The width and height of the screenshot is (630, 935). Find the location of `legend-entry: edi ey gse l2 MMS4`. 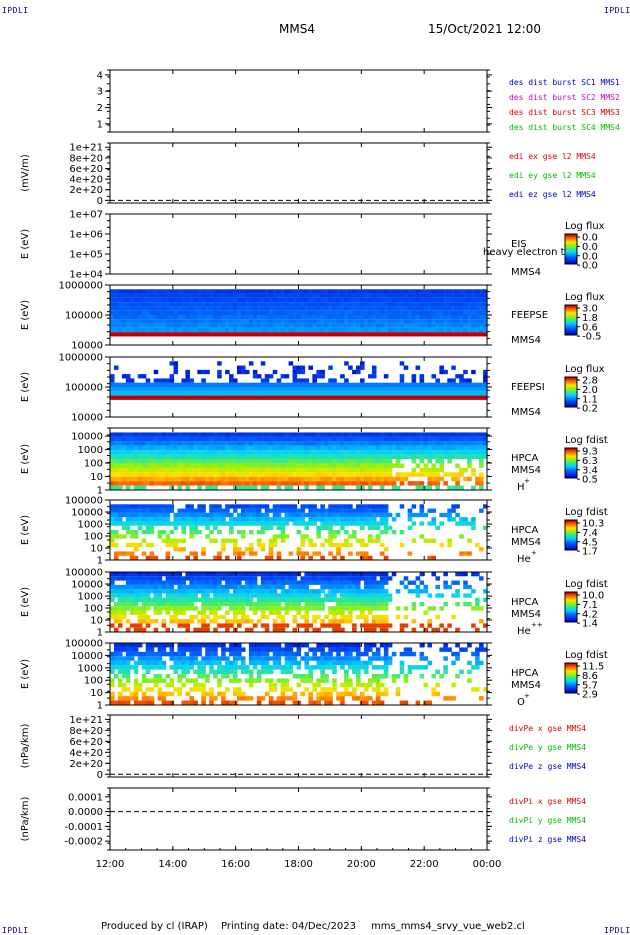

legend-entry: edi ey gse l2 MMS4 is located at coordinates (552, 175).